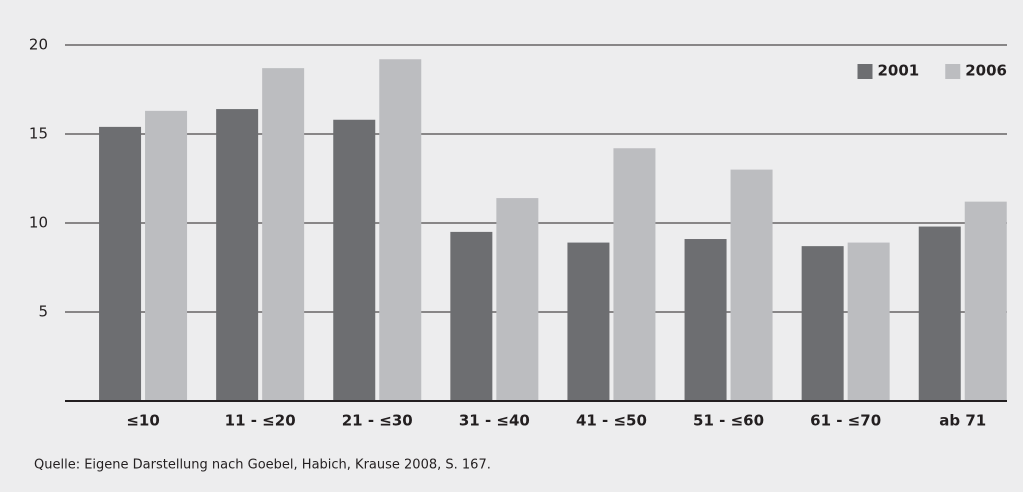 The height and width of the screenshot is (492, 1023). What do you see at coordinates (38, 134) in the screenshot?
I see `y-tick-label: 15` at bounding box center [38, 134].